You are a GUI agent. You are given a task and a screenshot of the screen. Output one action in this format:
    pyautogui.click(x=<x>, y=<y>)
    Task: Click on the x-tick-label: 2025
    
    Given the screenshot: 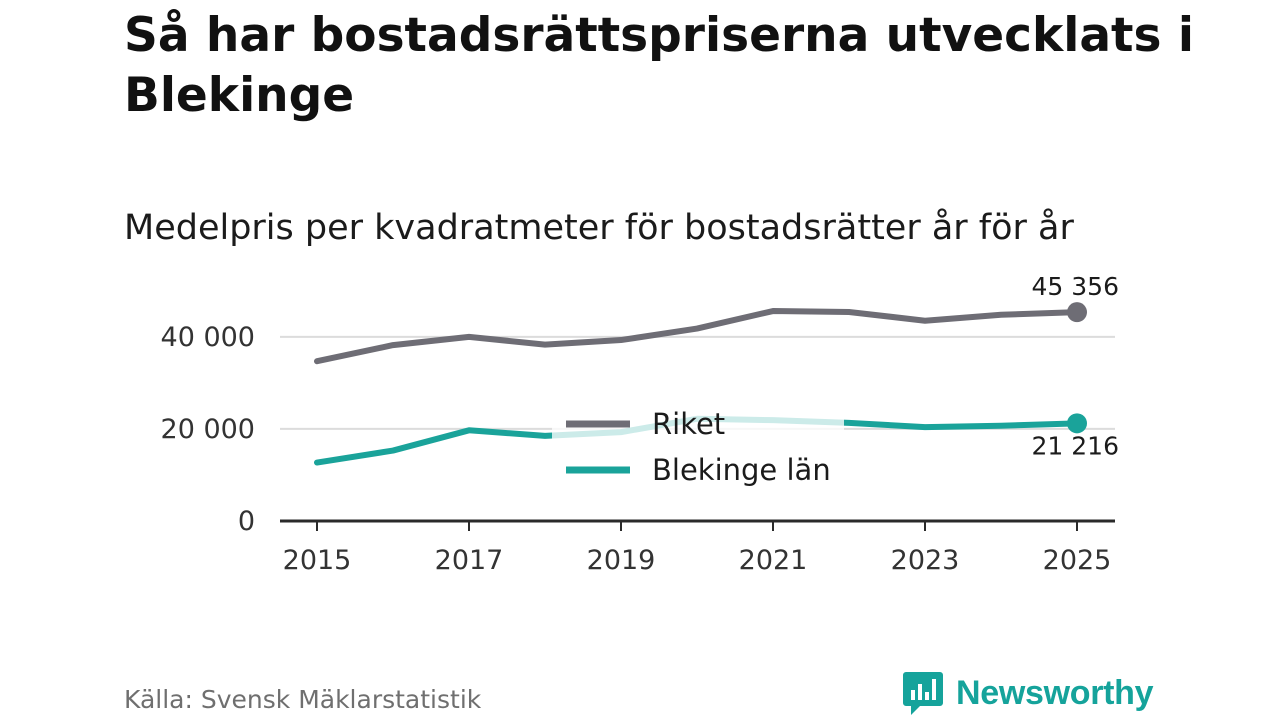 What is the action you would take?
    pyautogui.click(x=1077, y=560)
    